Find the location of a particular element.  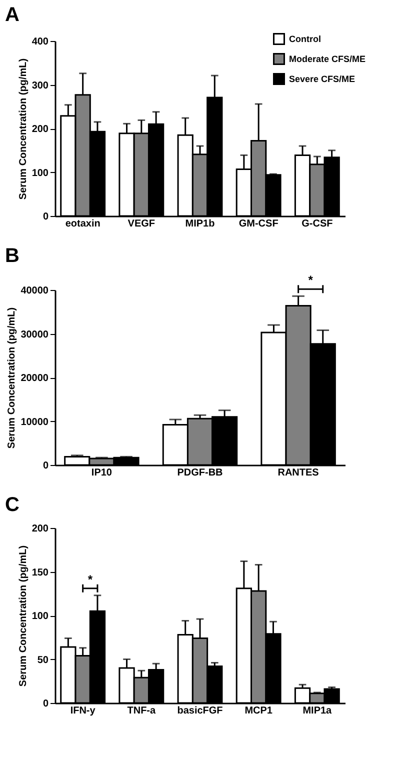

x-tick-label: MIP1b is located at coordinates (200, 224).